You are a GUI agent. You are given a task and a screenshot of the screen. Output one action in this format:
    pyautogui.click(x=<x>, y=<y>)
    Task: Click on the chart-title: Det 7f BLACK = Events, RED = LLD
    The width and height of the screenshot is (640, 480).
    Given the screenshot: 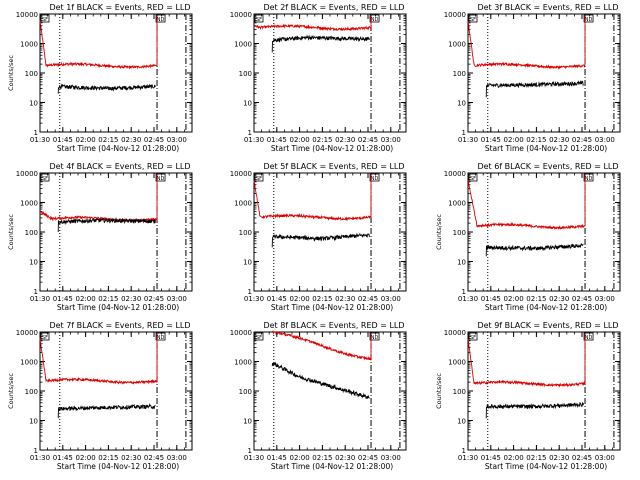 What is the action you would take?
    pyautogui.click(x=119, y=325)
    